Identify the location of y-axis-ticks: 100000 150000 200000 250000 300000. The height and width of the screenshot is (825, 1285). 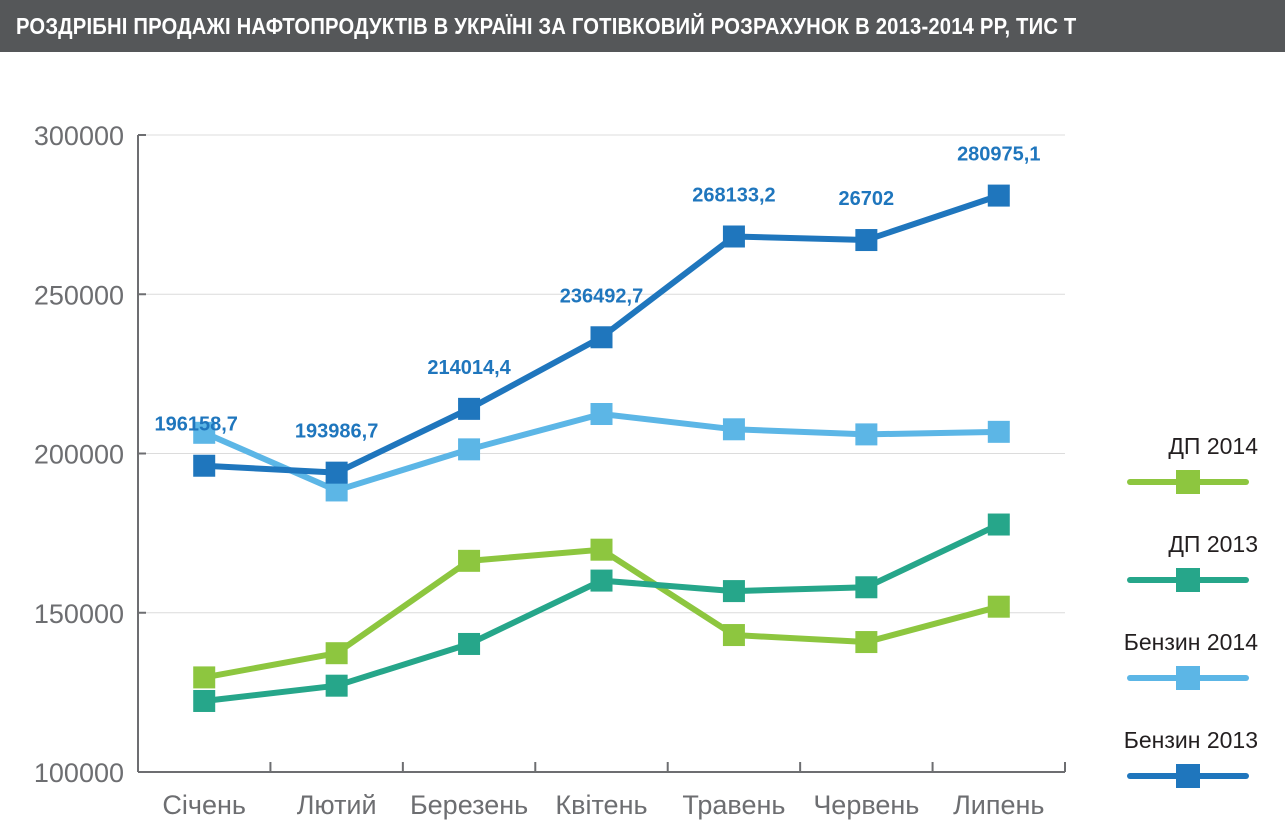
(79, 454).